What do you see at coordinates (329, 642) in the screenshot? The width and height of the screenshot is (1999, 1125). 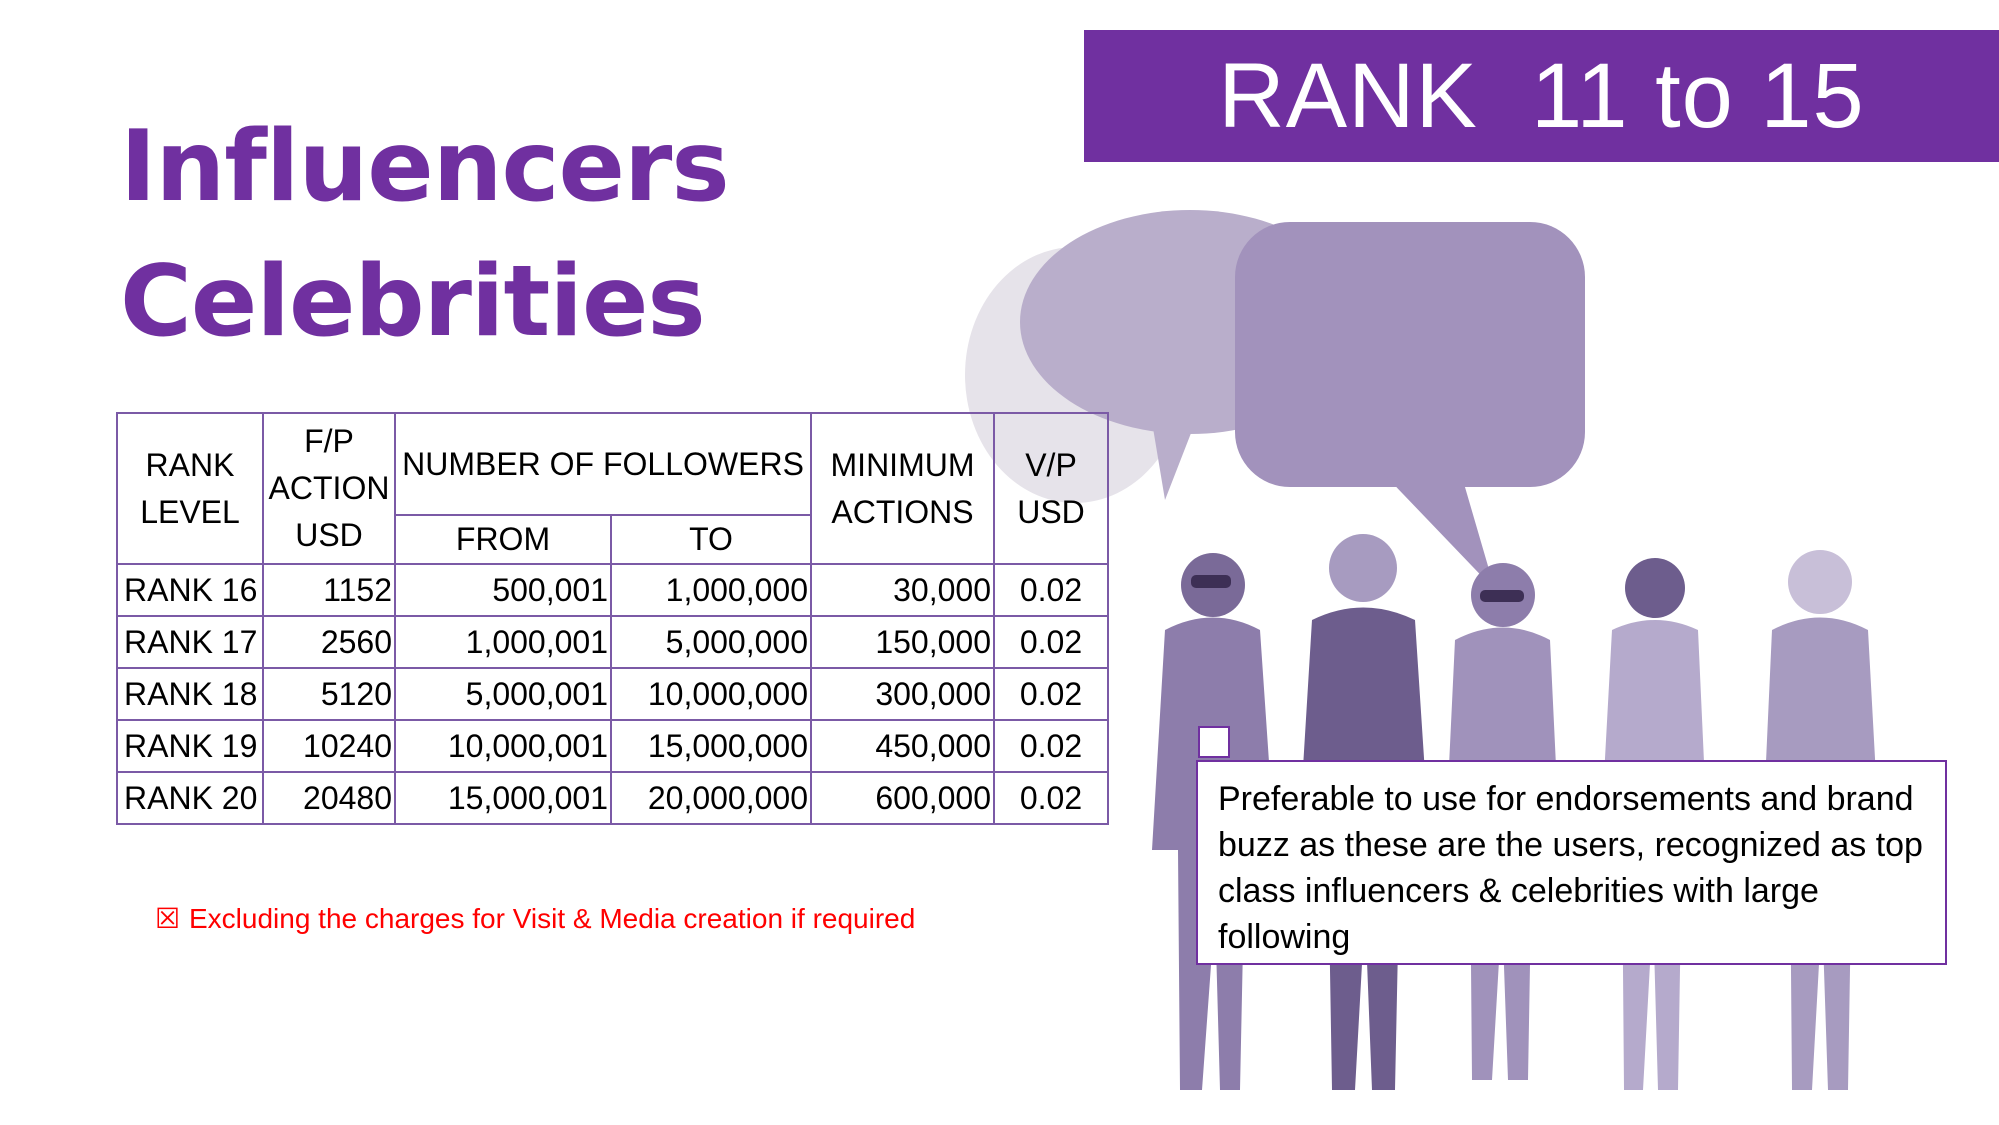 I see `cell-fp-action: 2560` at bounding box center [329, 642].